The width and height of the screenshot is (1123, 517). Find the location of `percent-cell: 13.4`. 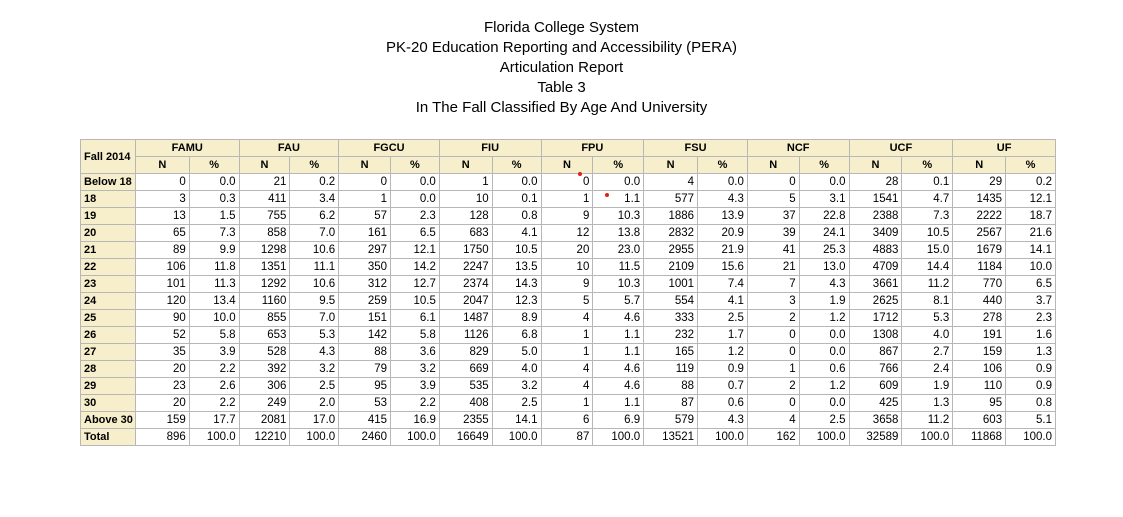

percent-cell: 13.4 is located at coordinates (214, 301).